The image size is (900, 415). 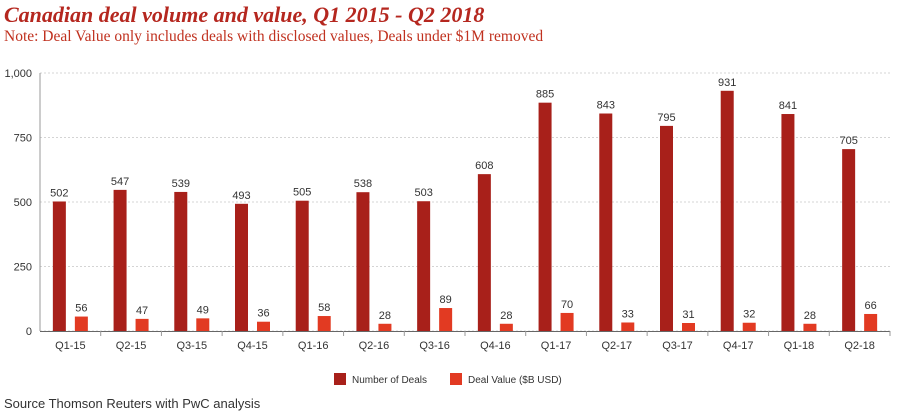 I want to click on data-label-deal-value: 70, so click(x=567, y=305).